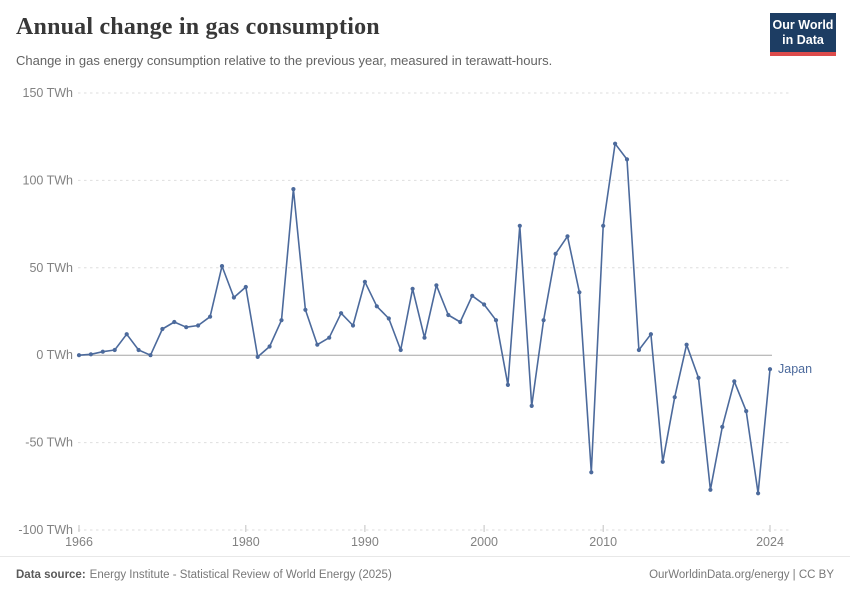  What do you see at coordinates (803, 39) in the screenshot?
I see `owid-logo-line2: in Data` at bounding box center [803, 39].